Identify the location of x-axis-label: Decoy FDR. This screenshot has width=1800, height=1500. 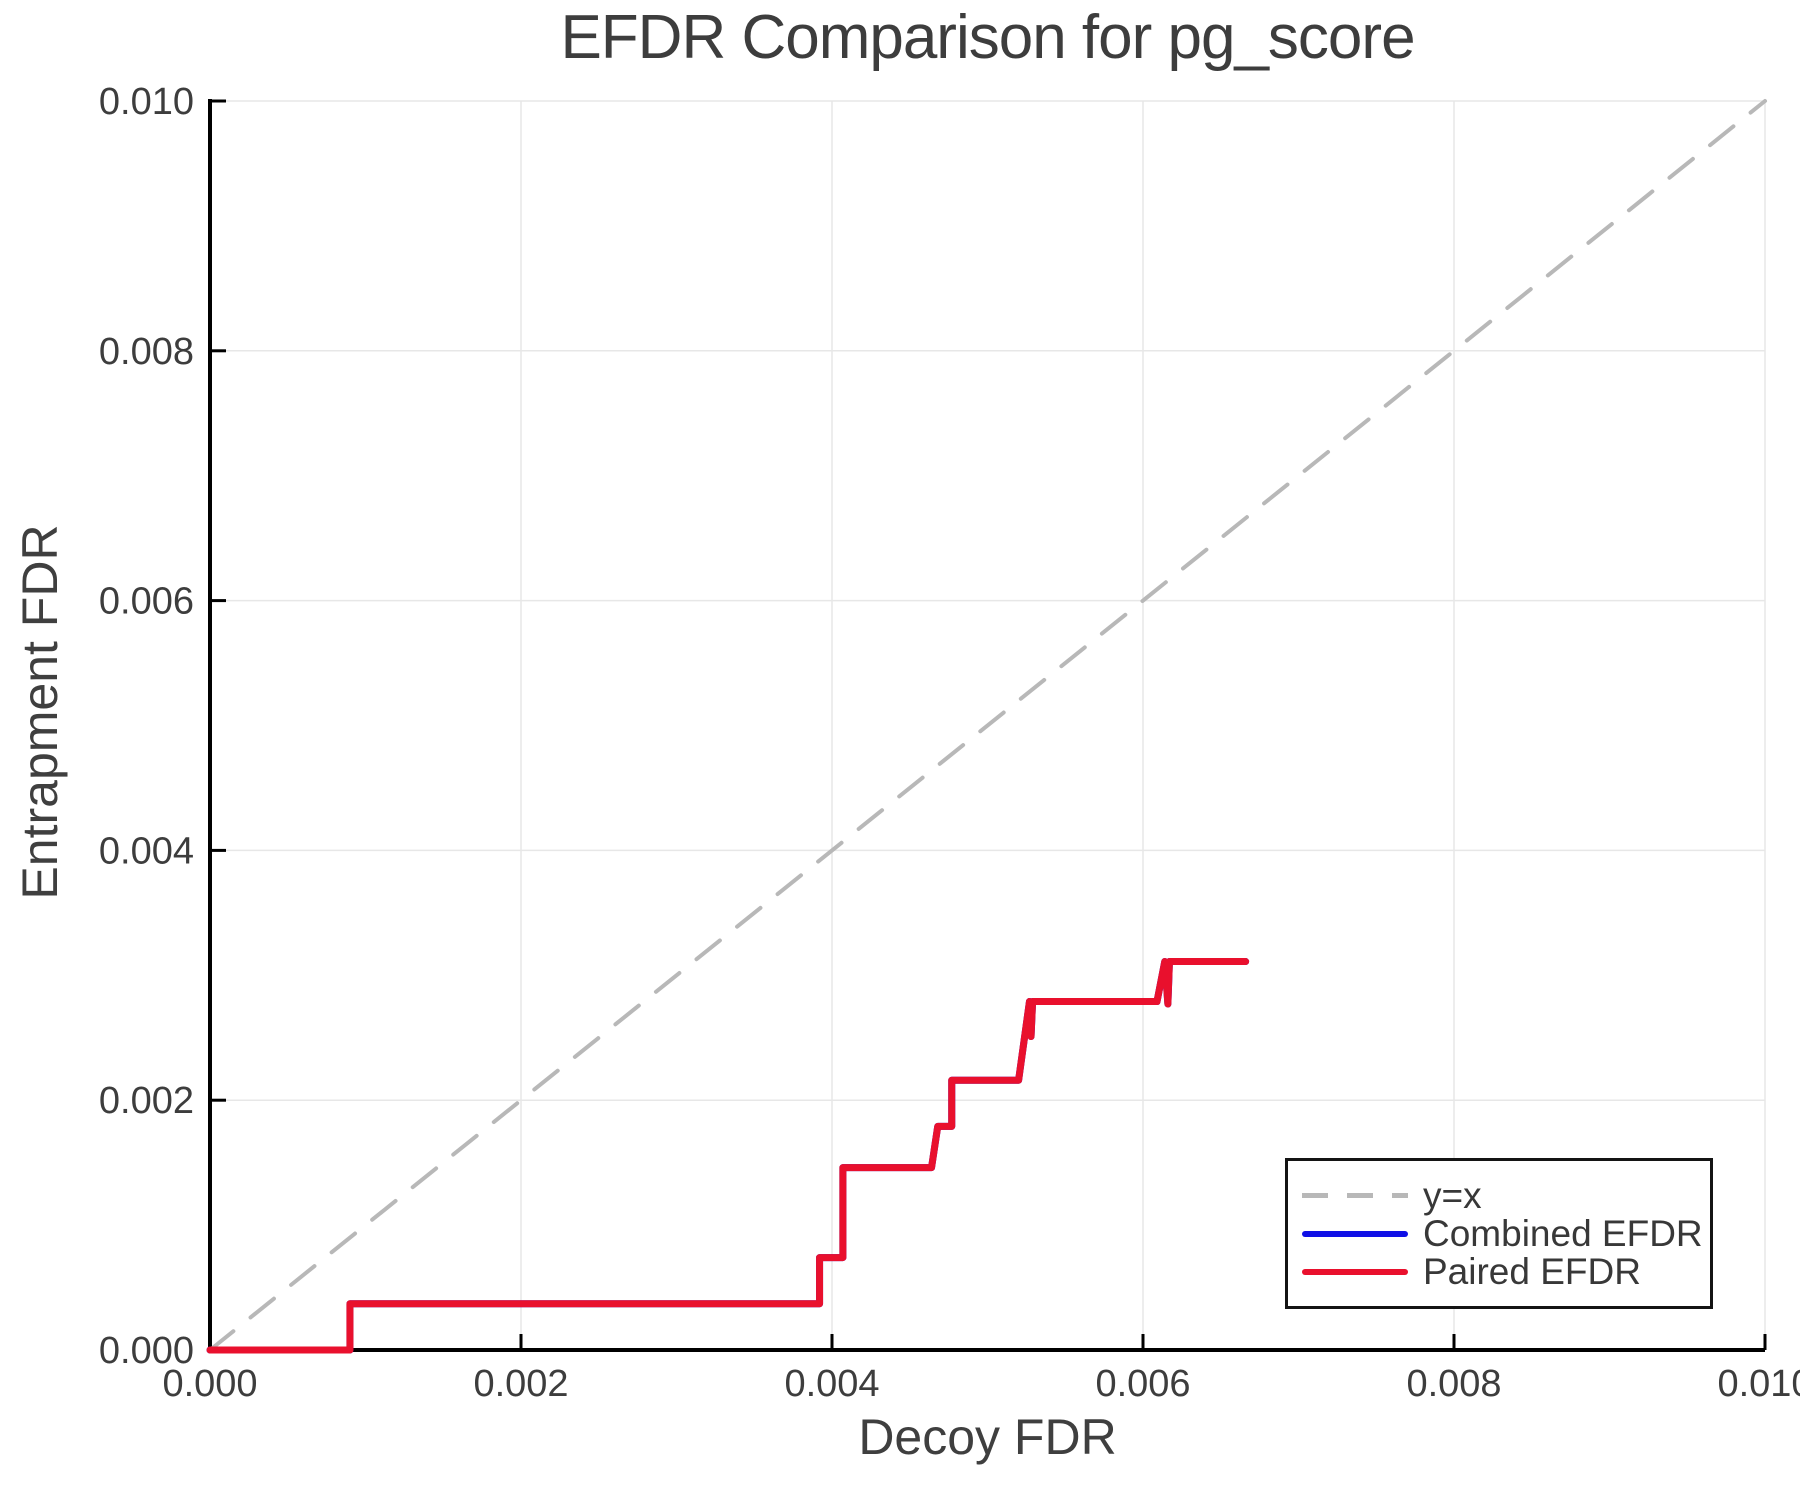
(987, 1437).